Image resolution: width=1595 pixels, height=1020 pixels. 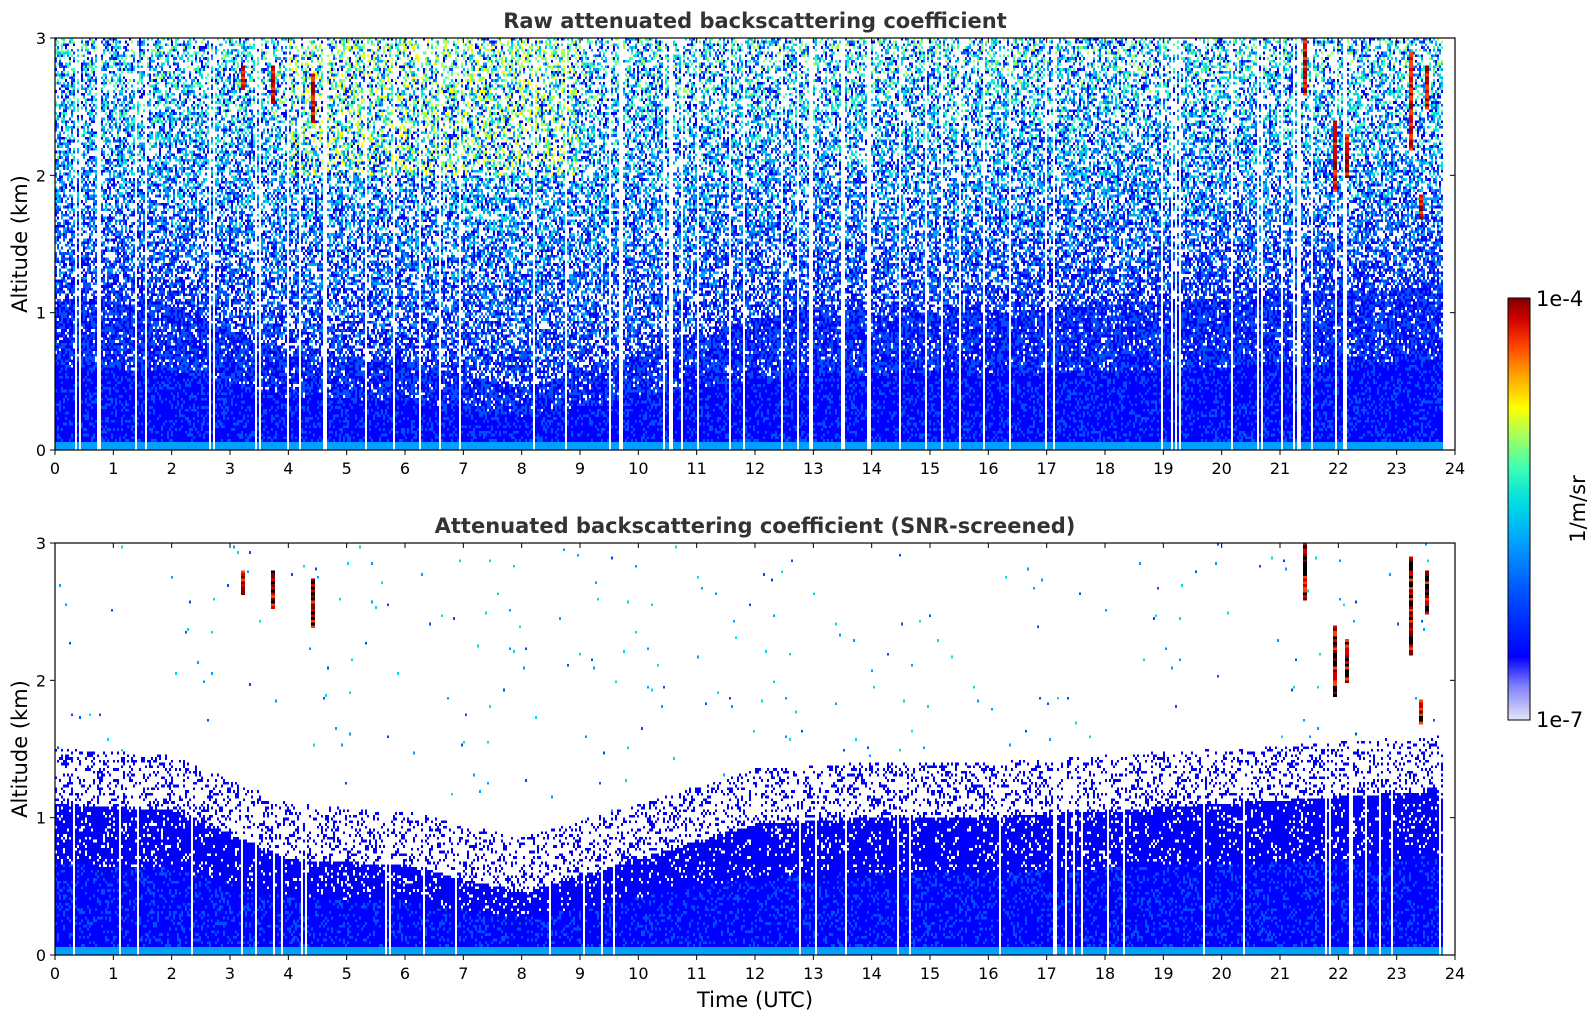 I want to click on x-axis-label: Time (UTC), so click(x=754, y=1000).